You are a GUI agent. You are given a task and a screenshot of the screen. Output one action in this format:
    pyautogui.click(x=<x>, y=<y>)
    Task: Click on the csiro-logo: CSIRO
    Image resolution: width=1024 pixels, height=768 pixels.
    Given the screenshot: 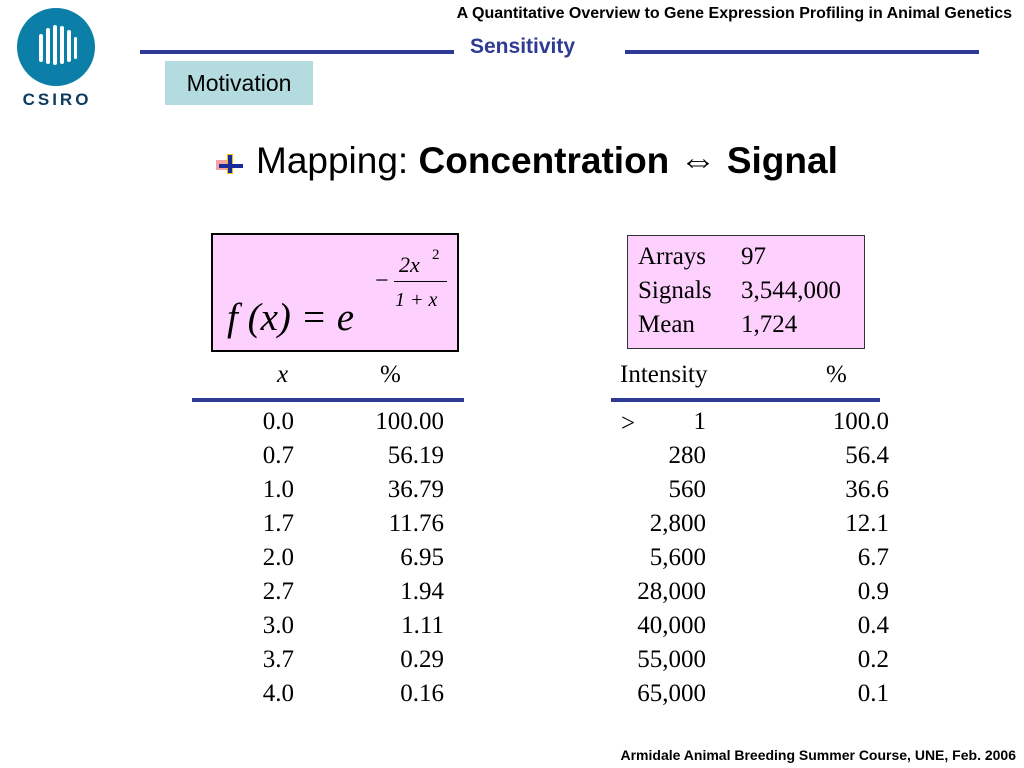 What is the action you would take?
    pyautogui.click(x=57, y=58)
    